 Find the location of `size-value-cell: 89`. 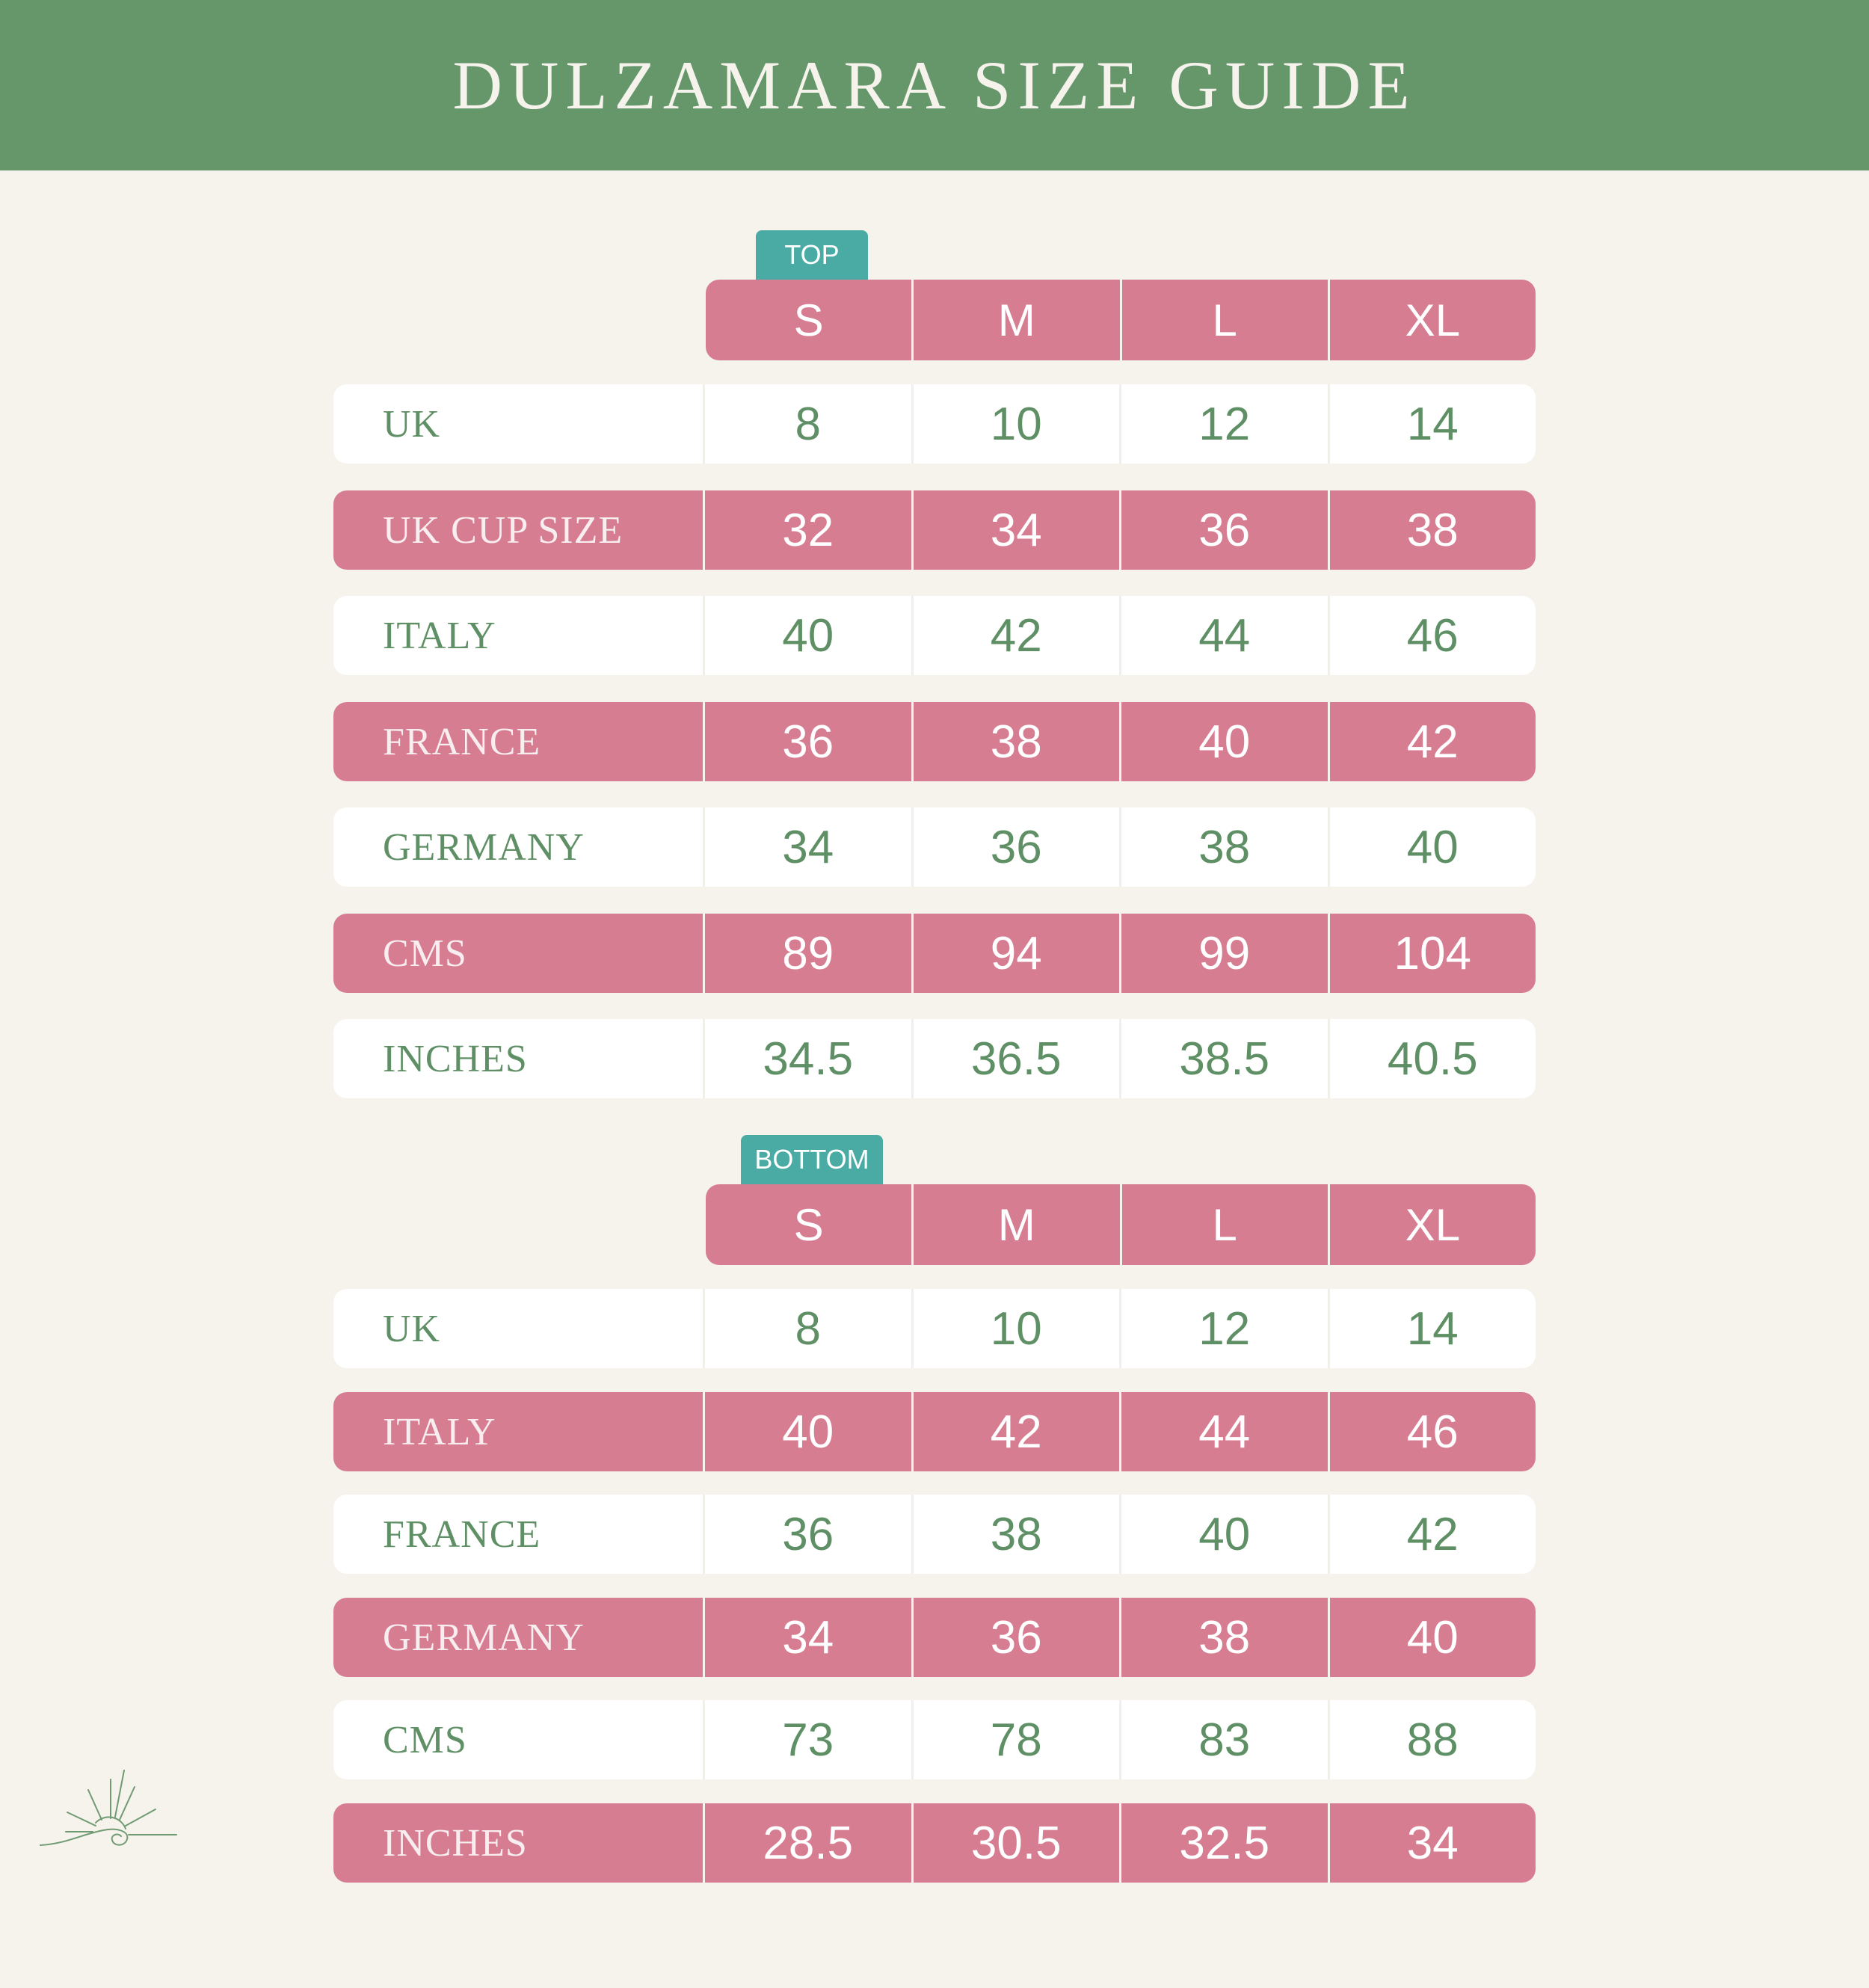

size-value-cell: 89 is located at coordinates (807, 954).